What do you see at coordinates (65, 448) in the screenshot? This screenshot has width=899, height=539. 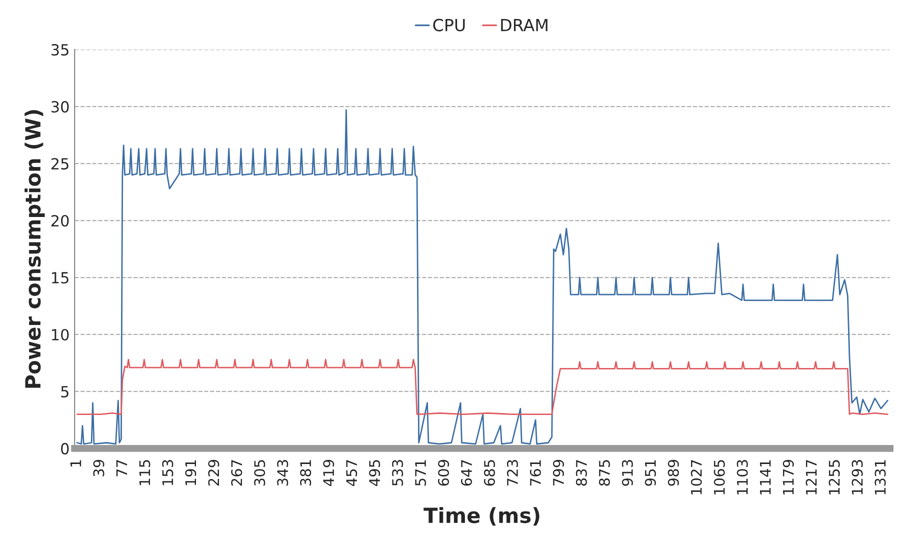 I see `y-tick-label: 0` at bounding box center [65, 448].